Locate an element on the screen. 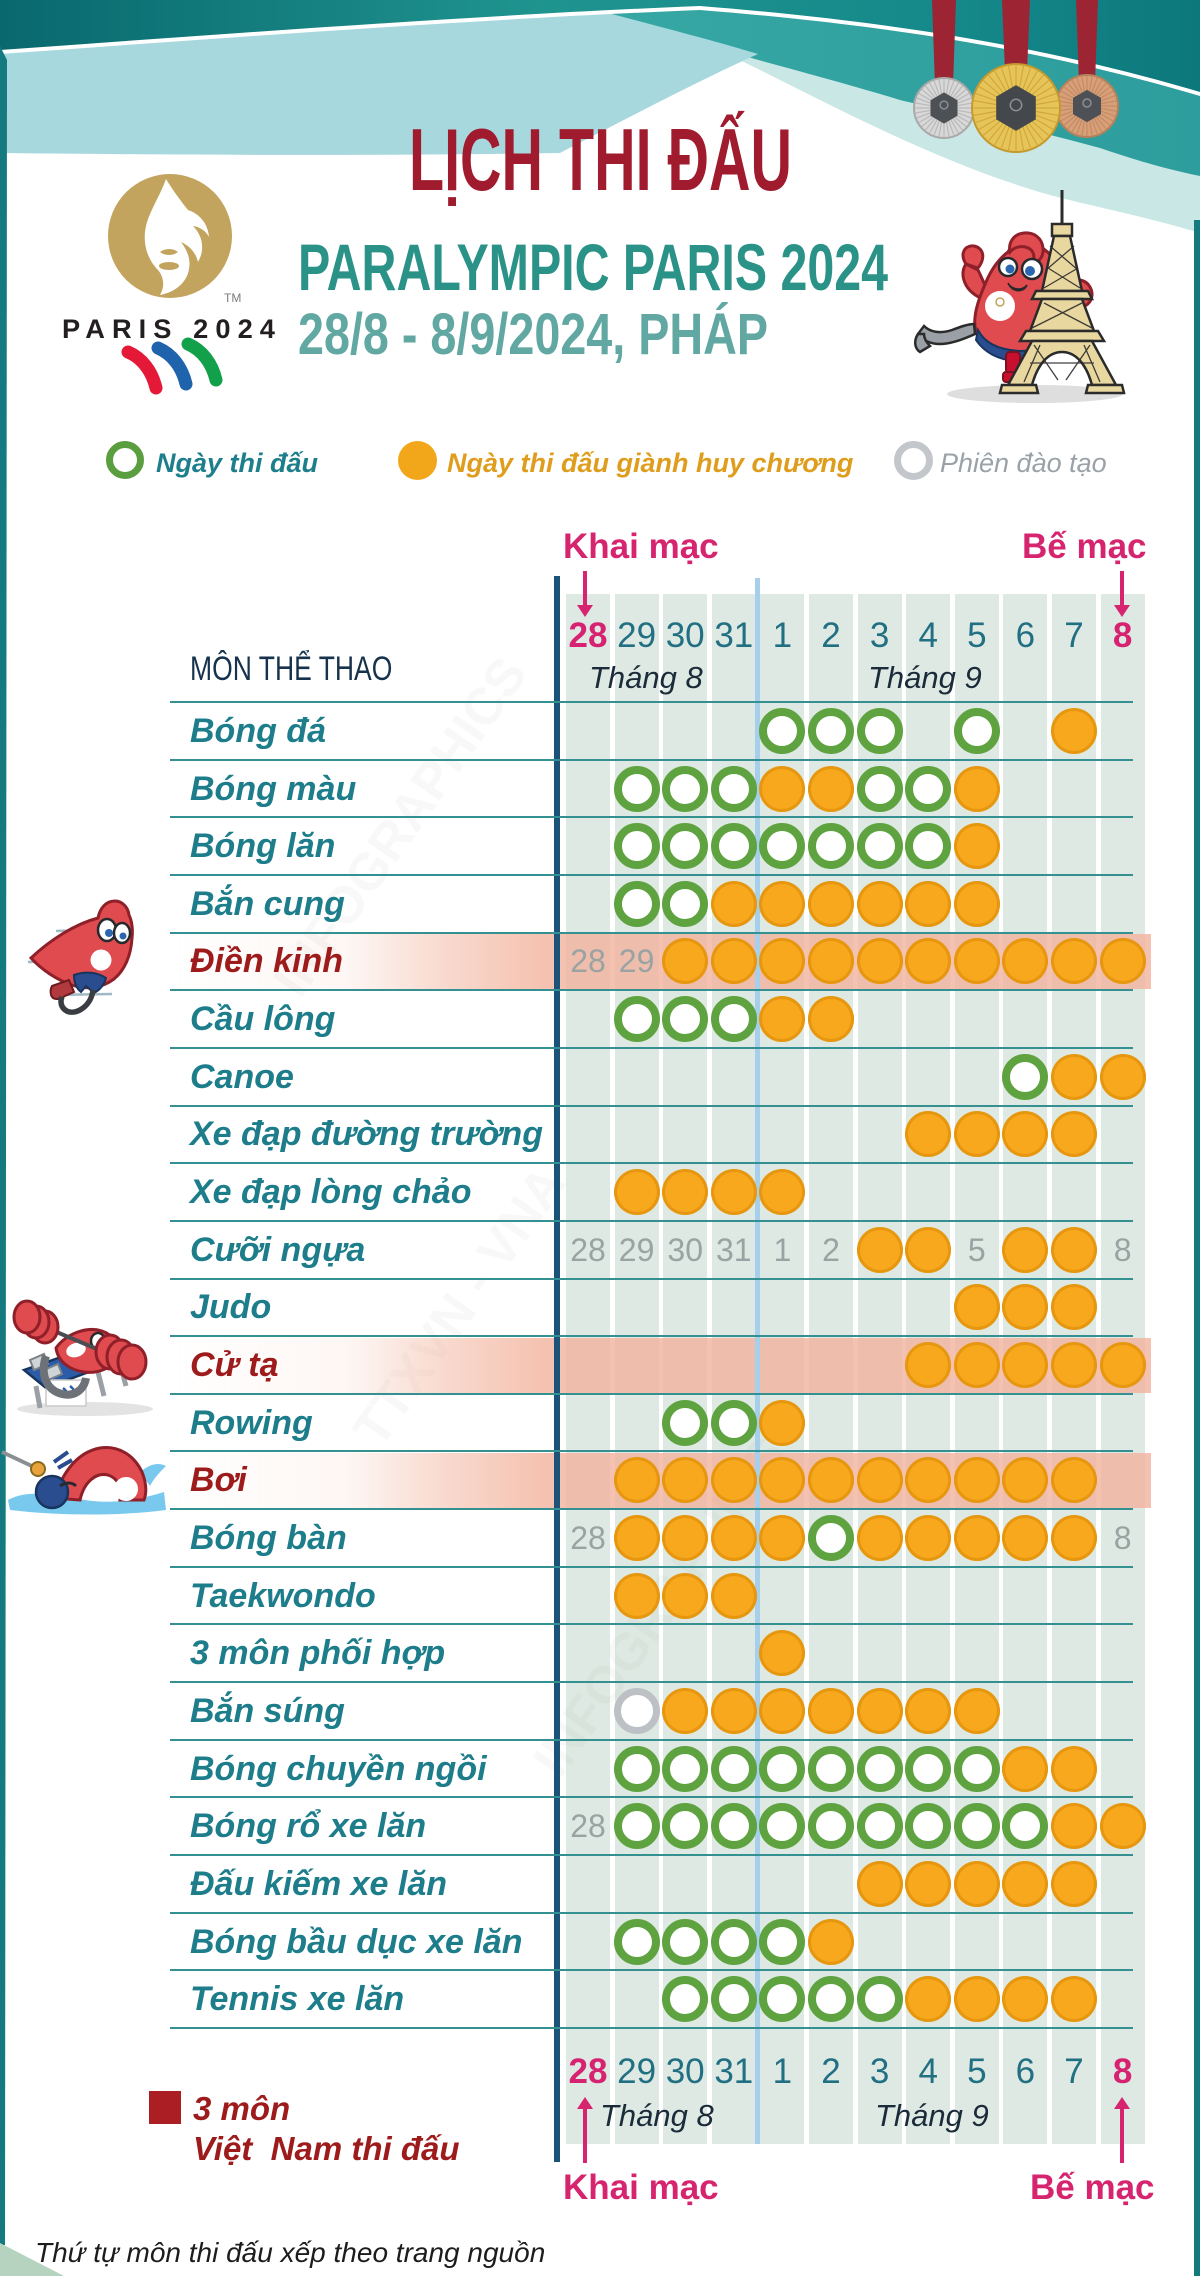 Image resolution: width=1200 pixels, height=2276 pixels. svg-text: TM is located at coordinates (232, 298).